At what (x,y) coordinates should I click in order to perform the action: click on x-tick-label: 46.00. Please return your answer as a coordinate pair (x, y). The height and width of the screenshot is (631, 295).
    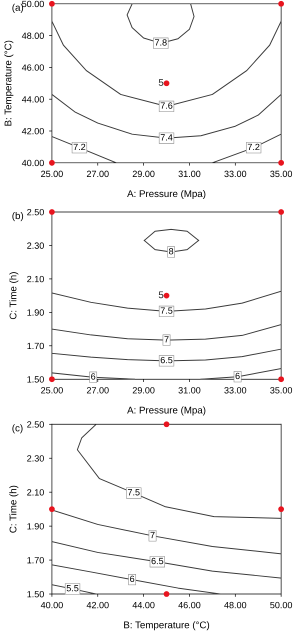
    Looking at the image, I should click on (189, 605).